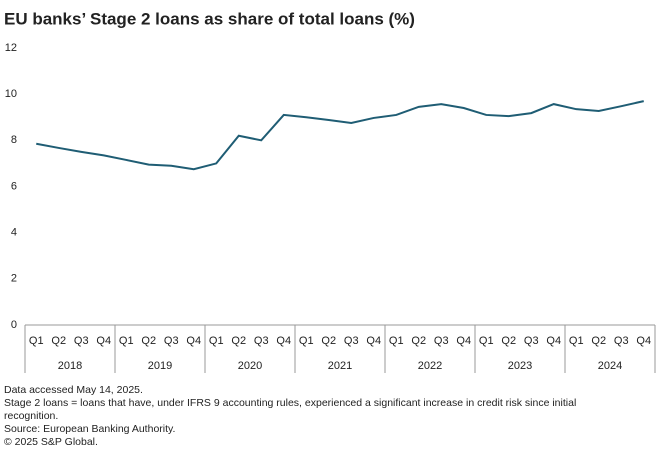  Describe the element at coordinates (70, 366) in the screenshot. I see `x-group-label: 2018` at that location.